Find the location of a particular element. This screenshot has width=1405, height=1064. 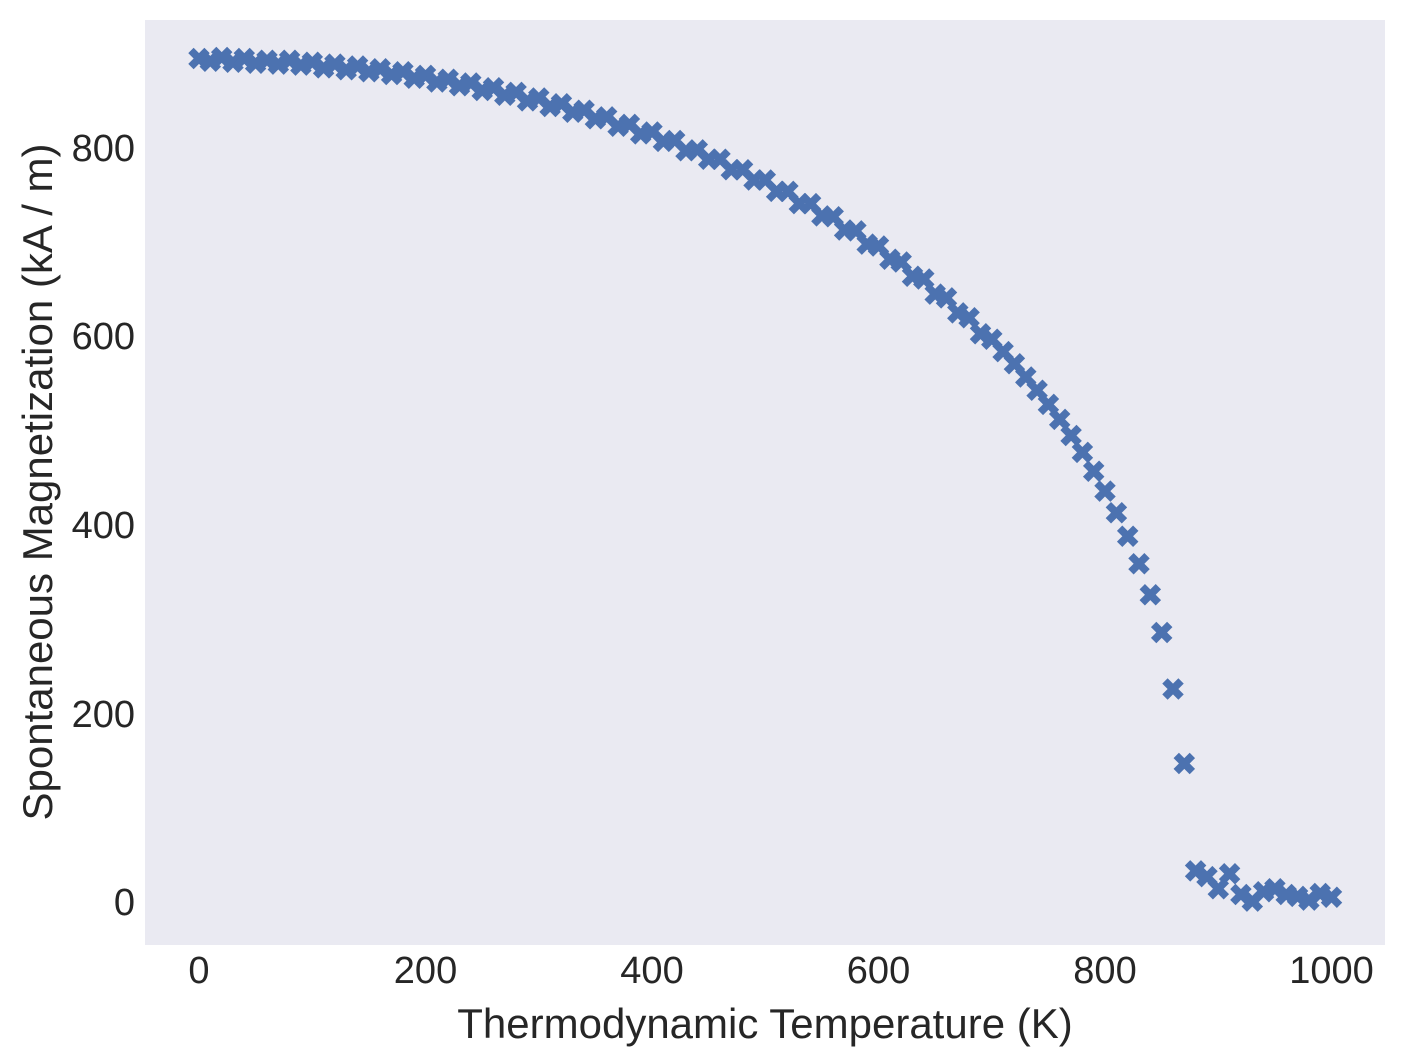

x-tick-label: 800 is located at coordinates (1105, 971).